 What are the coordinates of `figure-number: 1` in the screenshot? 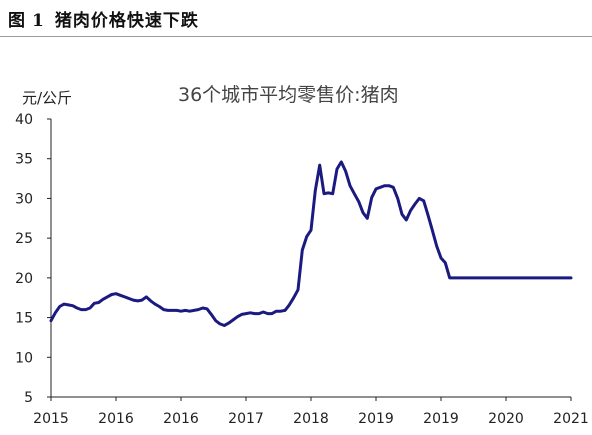 It's located at (38, 21).